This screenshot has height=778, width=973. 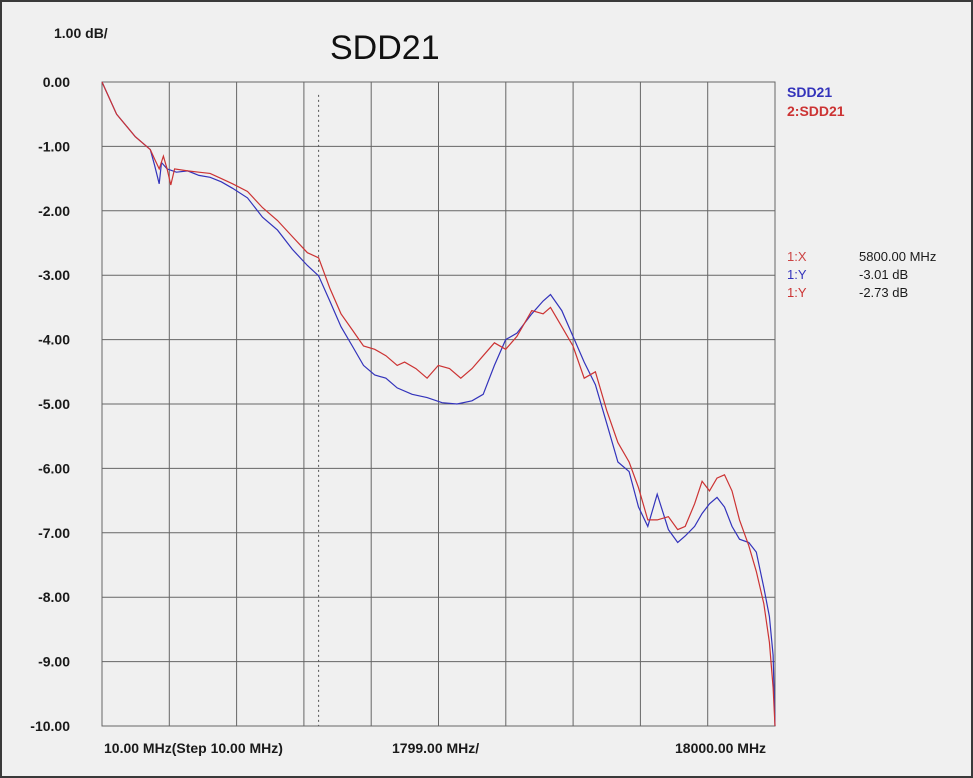 I want to click on y-tick-label: -6.00, so click(x=54, y=468).